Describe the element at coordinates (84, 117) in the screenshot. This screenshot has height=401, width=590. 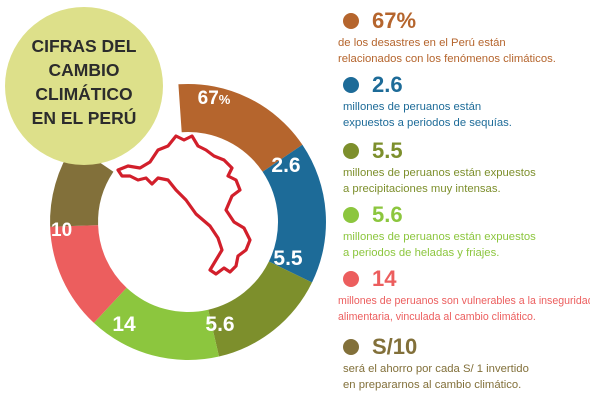
I see `title-line-4: EN EL PERÚ` at that location.